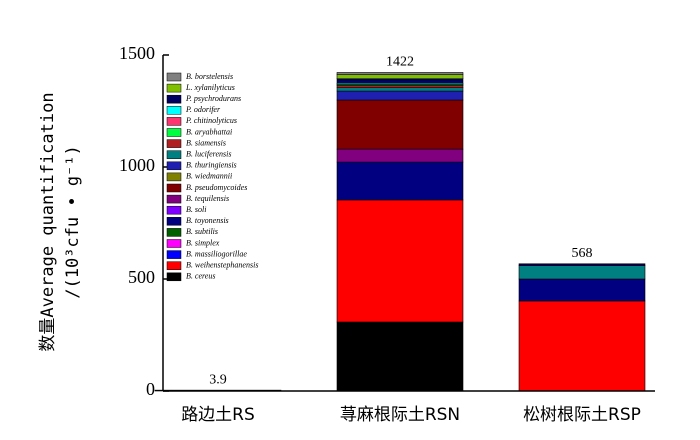 Image resolution: width=700 pixels, height=440 pixels. I want to click on total-label: 3.9, so click(218, 379).